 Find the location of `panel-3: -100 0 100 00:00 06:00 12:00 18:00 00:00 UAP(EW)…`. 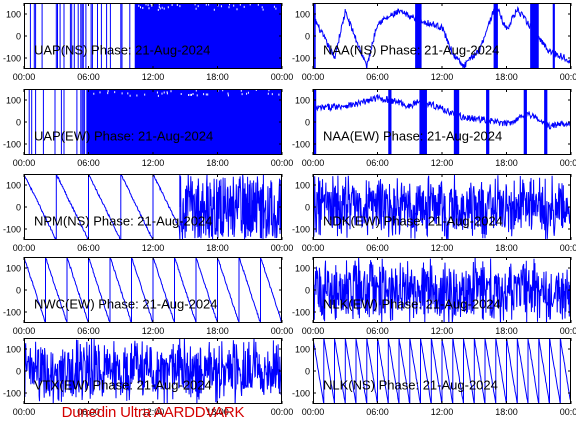

panel-3: -100 0 100 00:00 06:00 12:00 18:00 00:00 UAP(EW)… is located at coordinates (148, 128).